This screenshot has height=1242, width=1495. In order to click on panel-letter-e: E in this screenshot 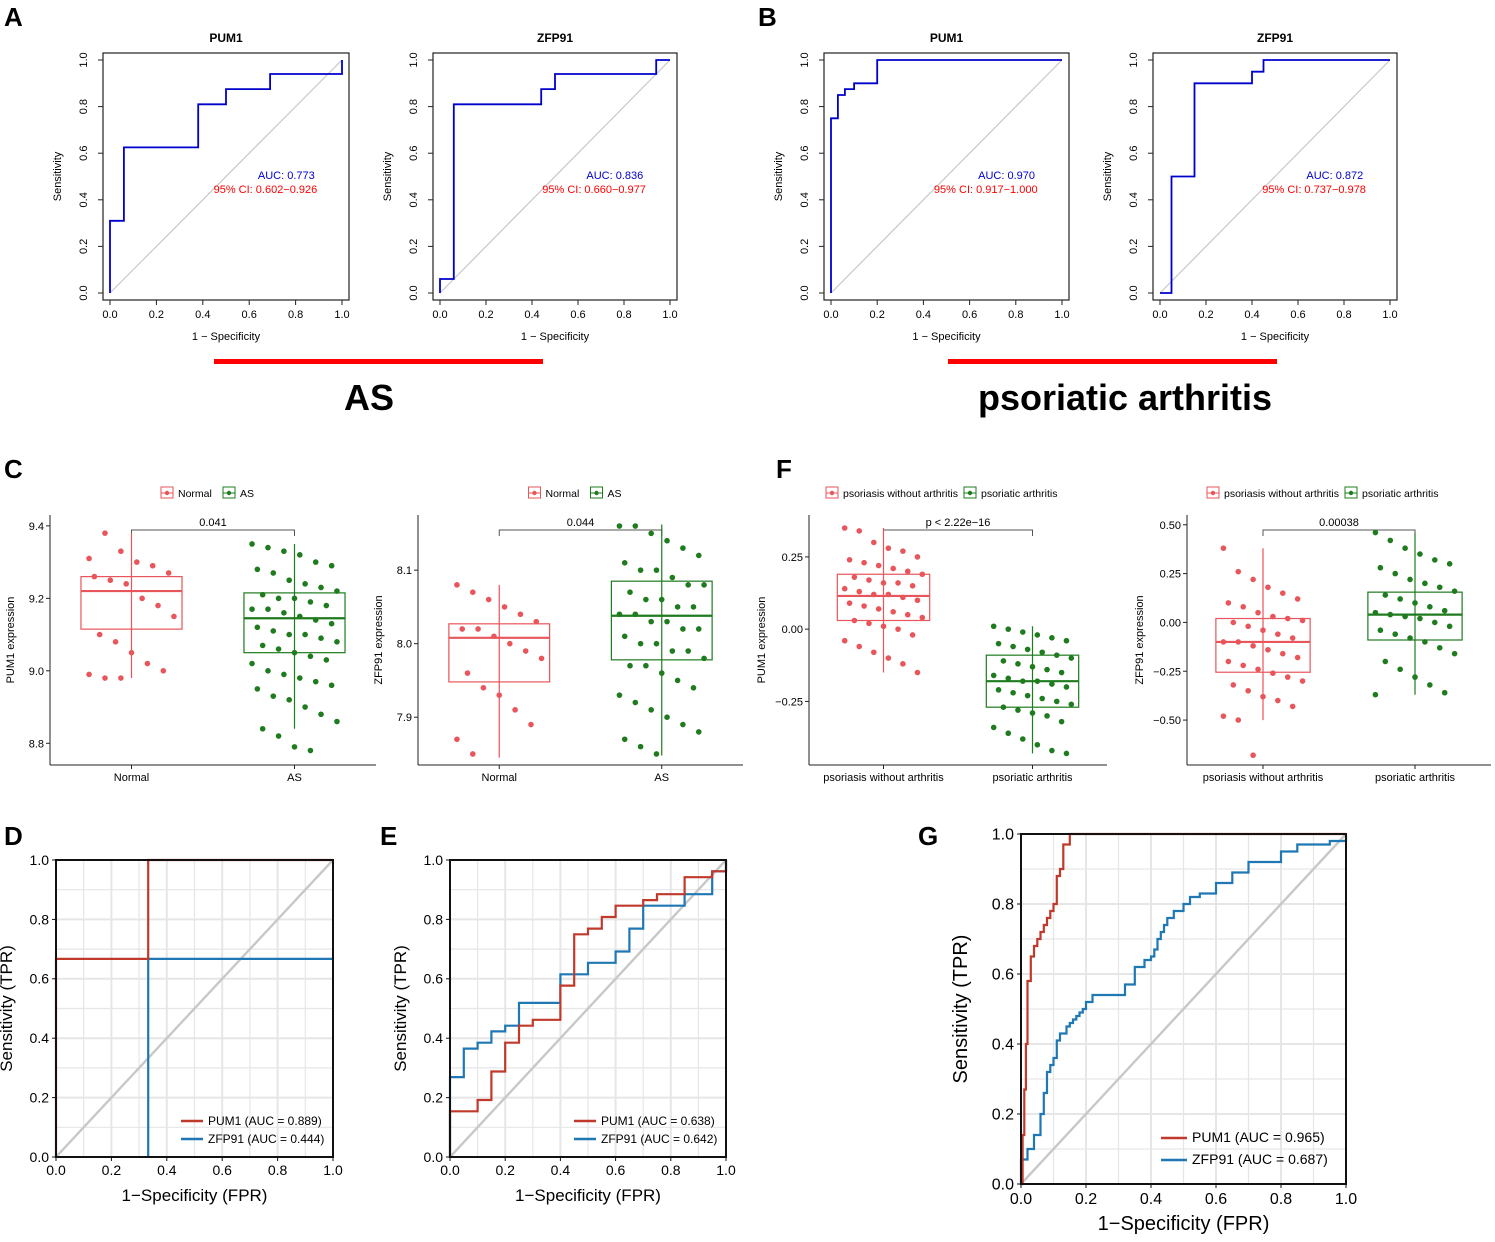, I will do `click(388, 836)`.